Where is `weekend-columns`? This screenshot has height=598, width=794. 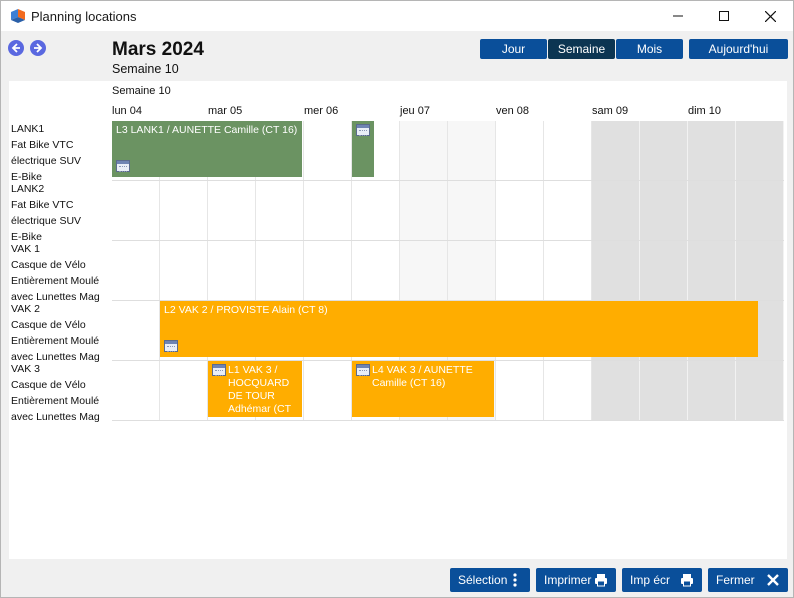
weekend-columns is located at coordinates (688, 271).